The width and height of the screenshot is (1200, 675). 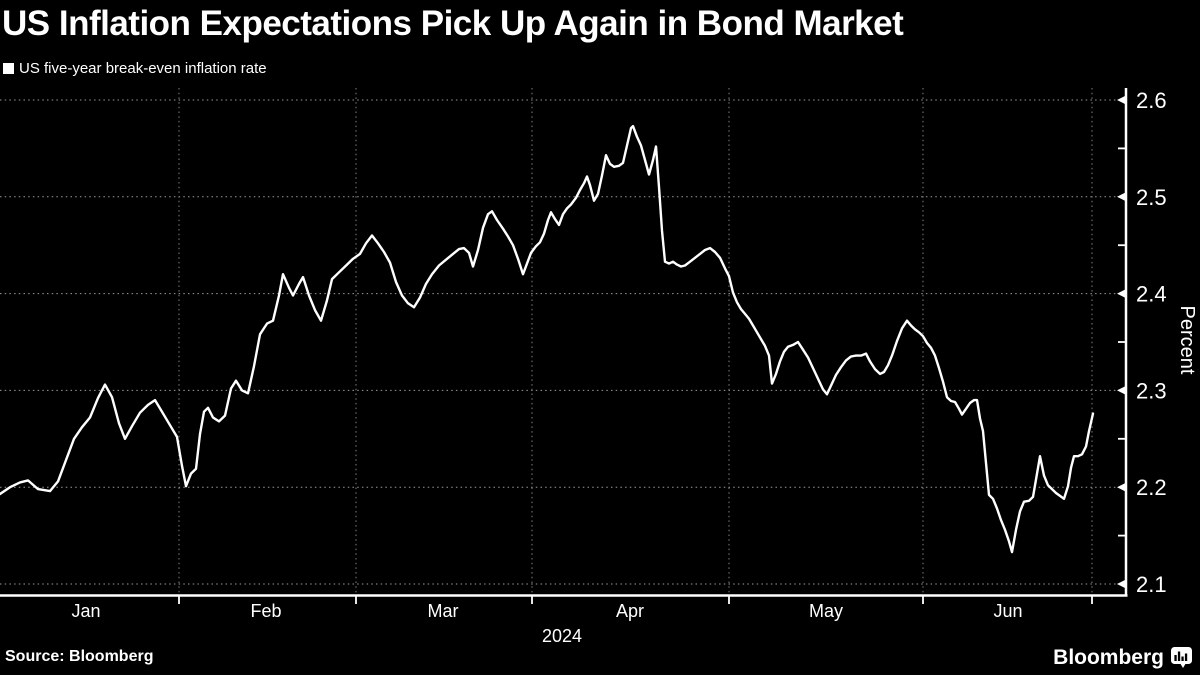 I want to click on legend-square-marker, so click(x=8, y=68).